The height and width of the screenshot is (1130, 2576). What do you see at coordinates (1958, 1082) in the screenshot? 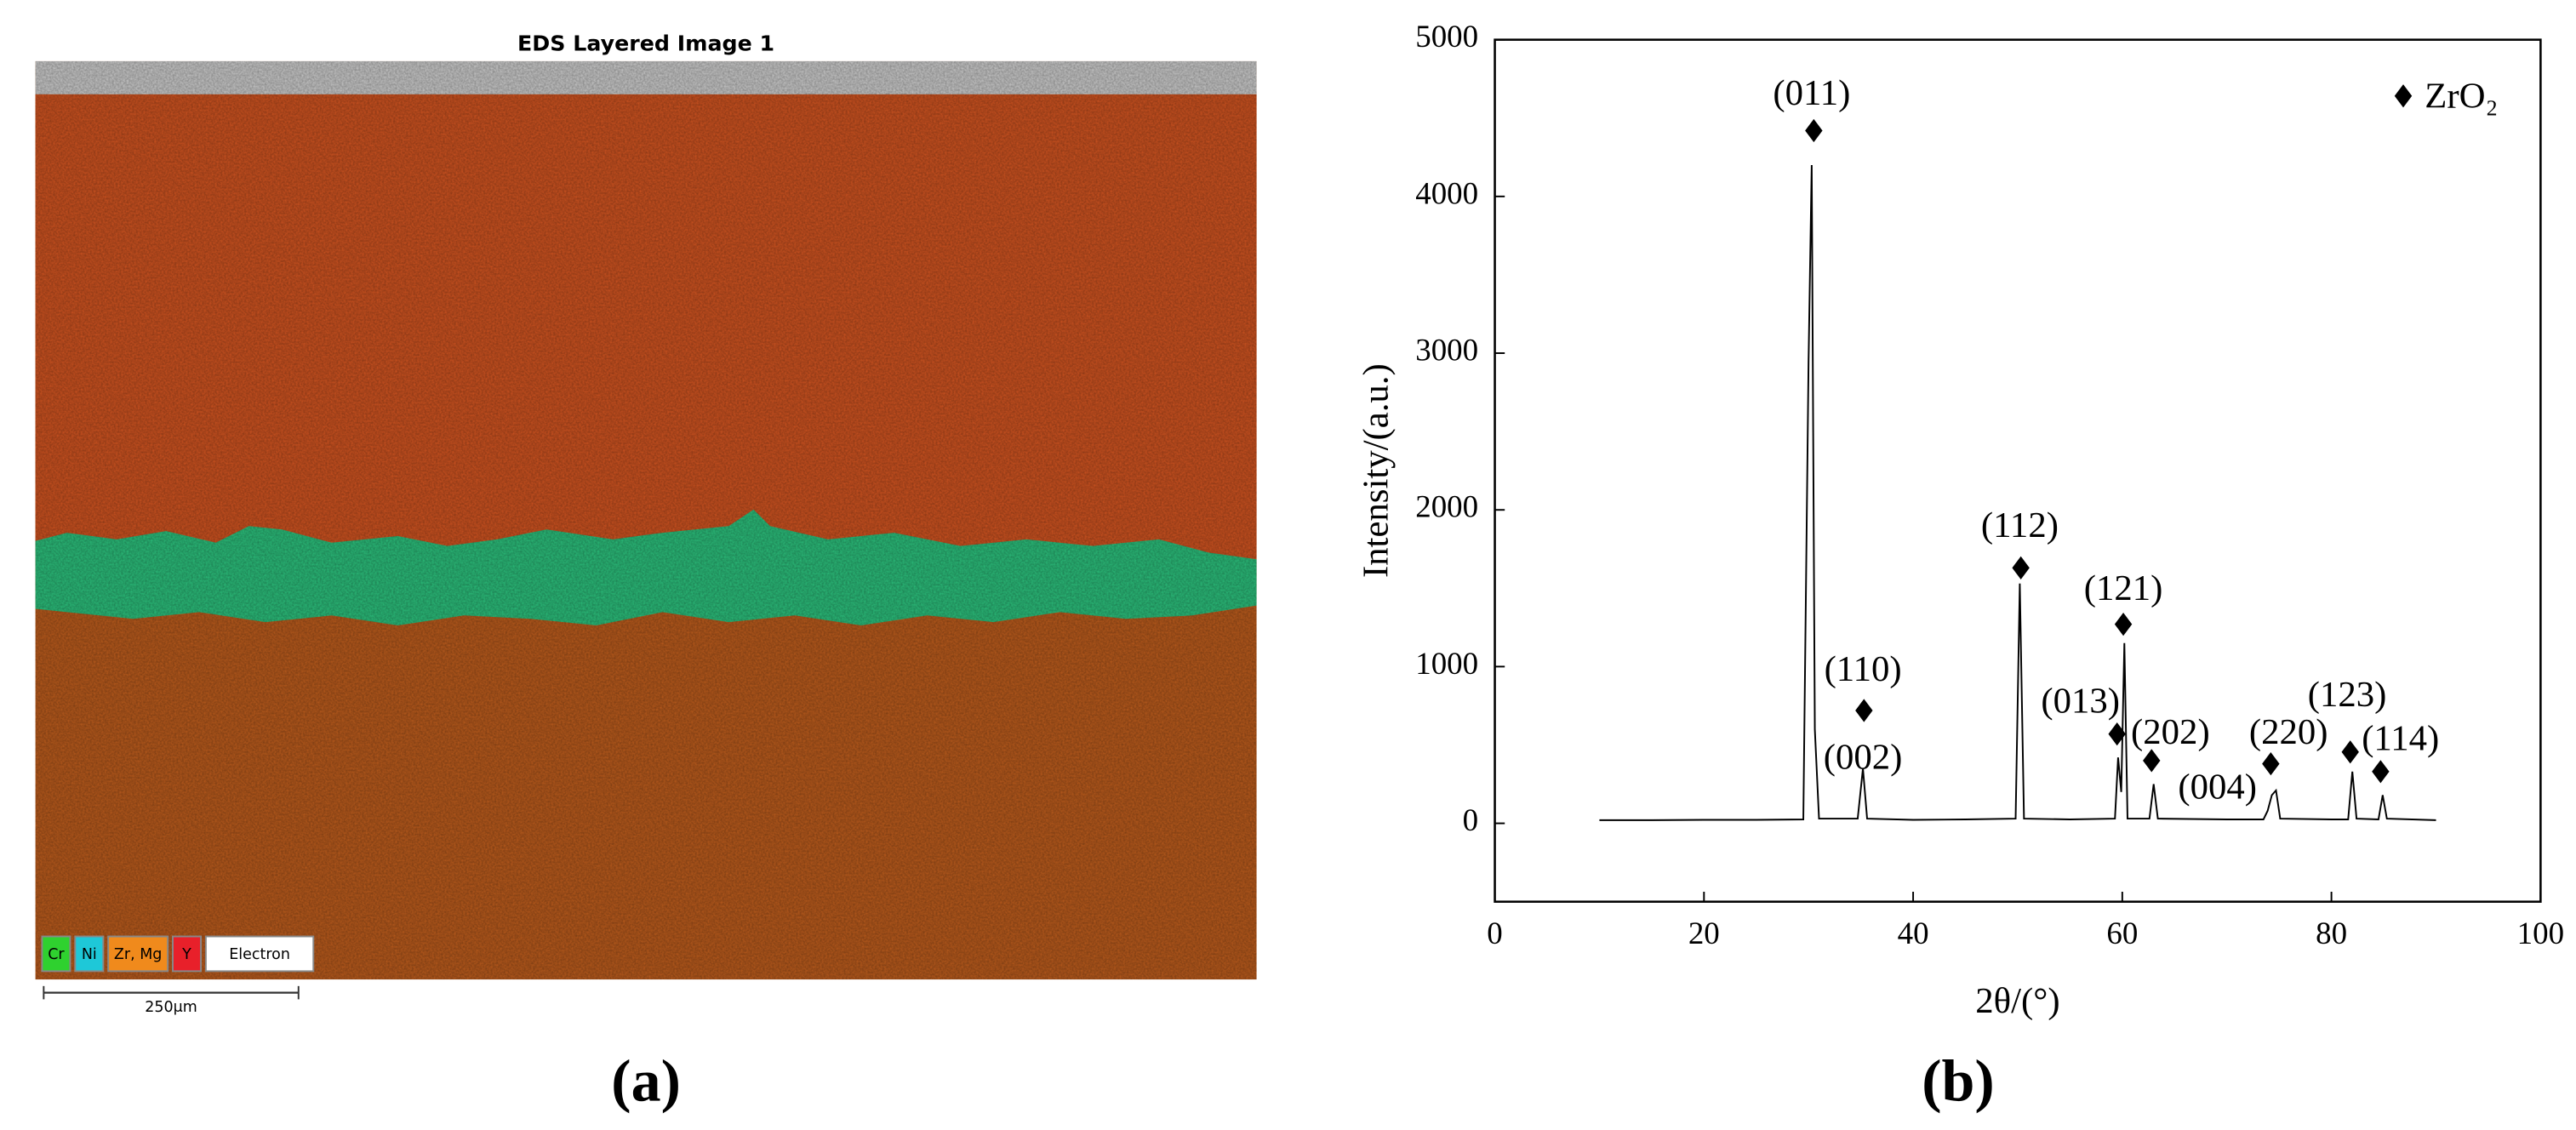
I see `panel-label: (b)` at bounding box center [1958, 1082].